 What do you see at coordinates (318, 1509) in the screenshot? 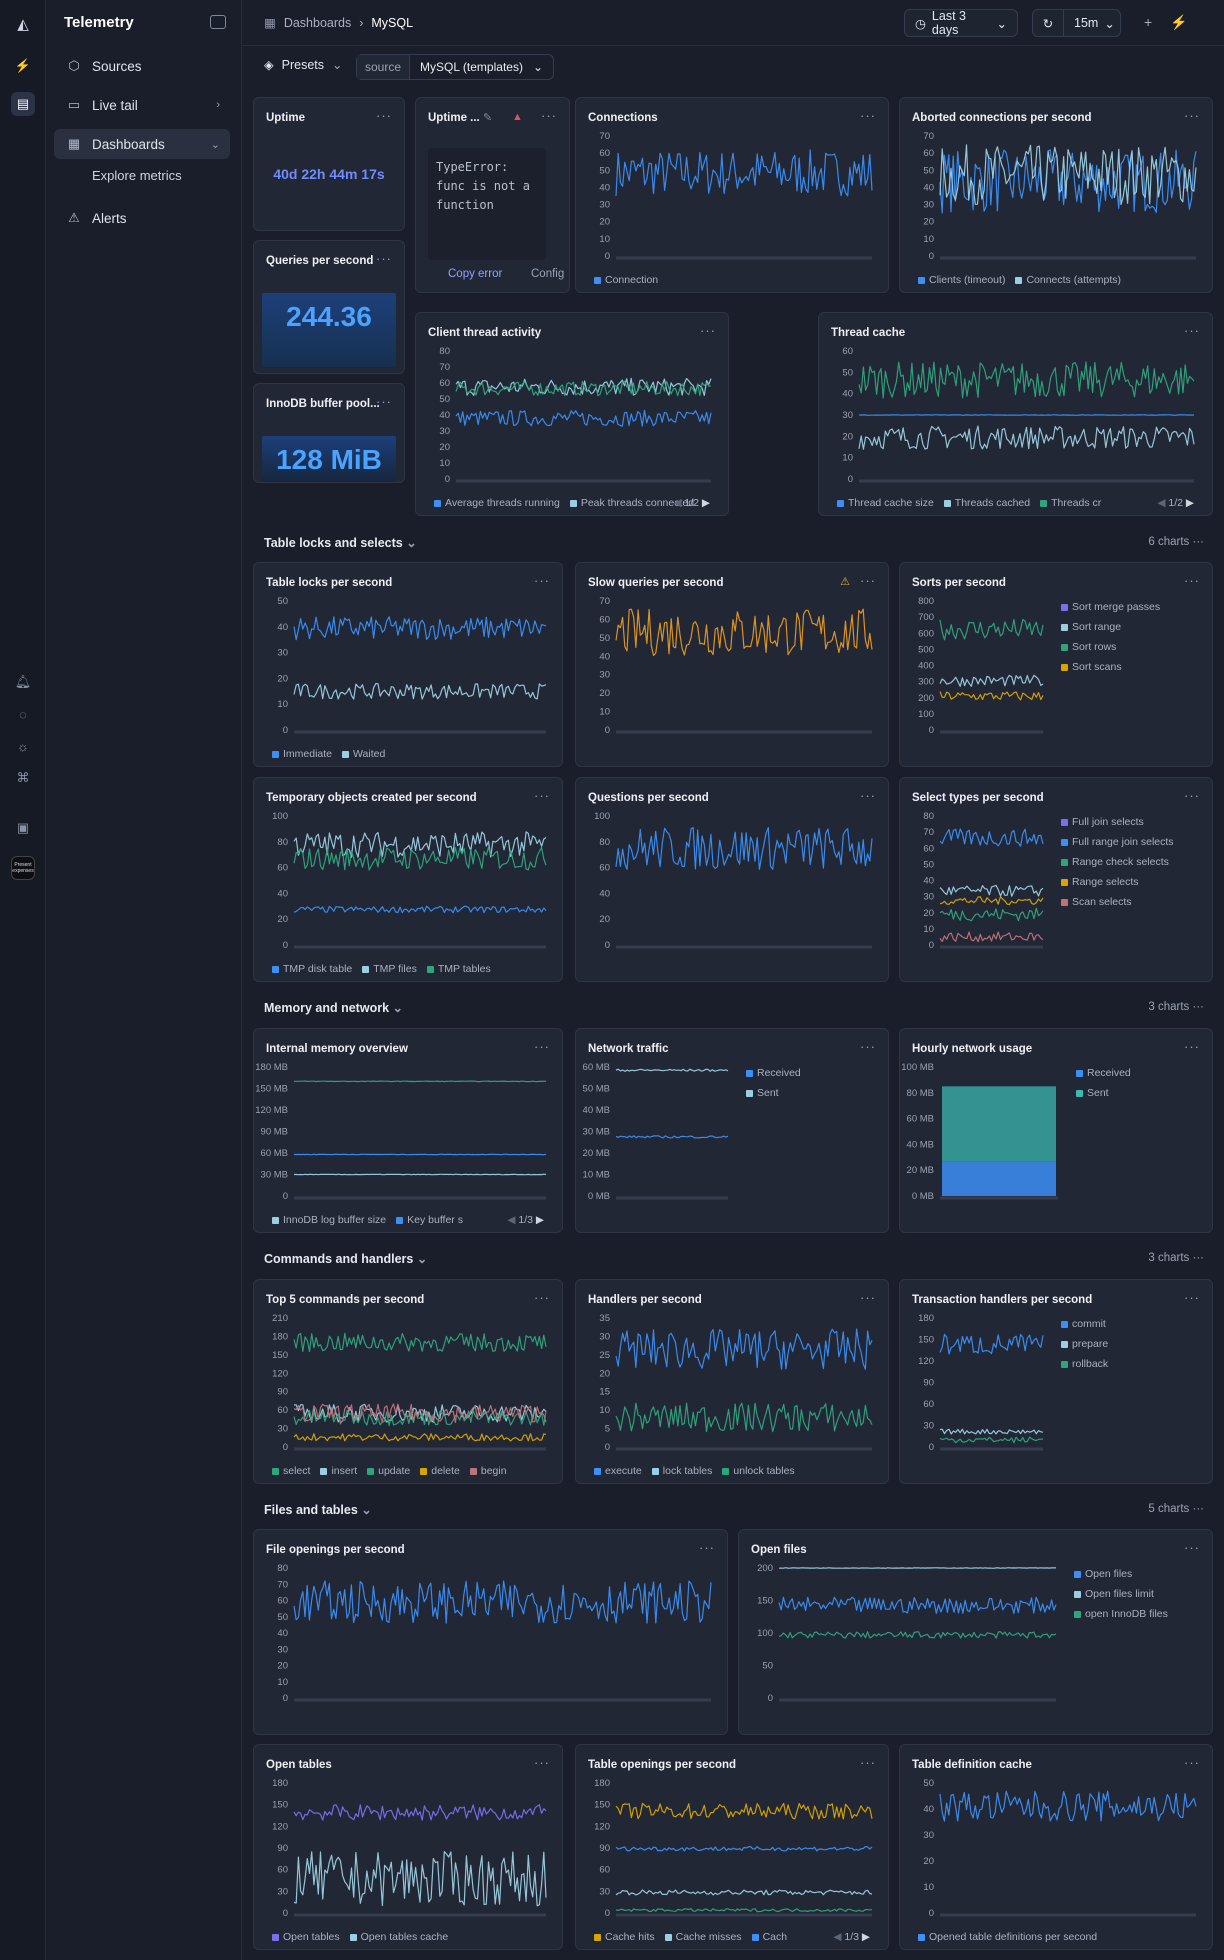
I see `section-files-tables: Files and tables ⌄` at bounding box center [318, 1509].